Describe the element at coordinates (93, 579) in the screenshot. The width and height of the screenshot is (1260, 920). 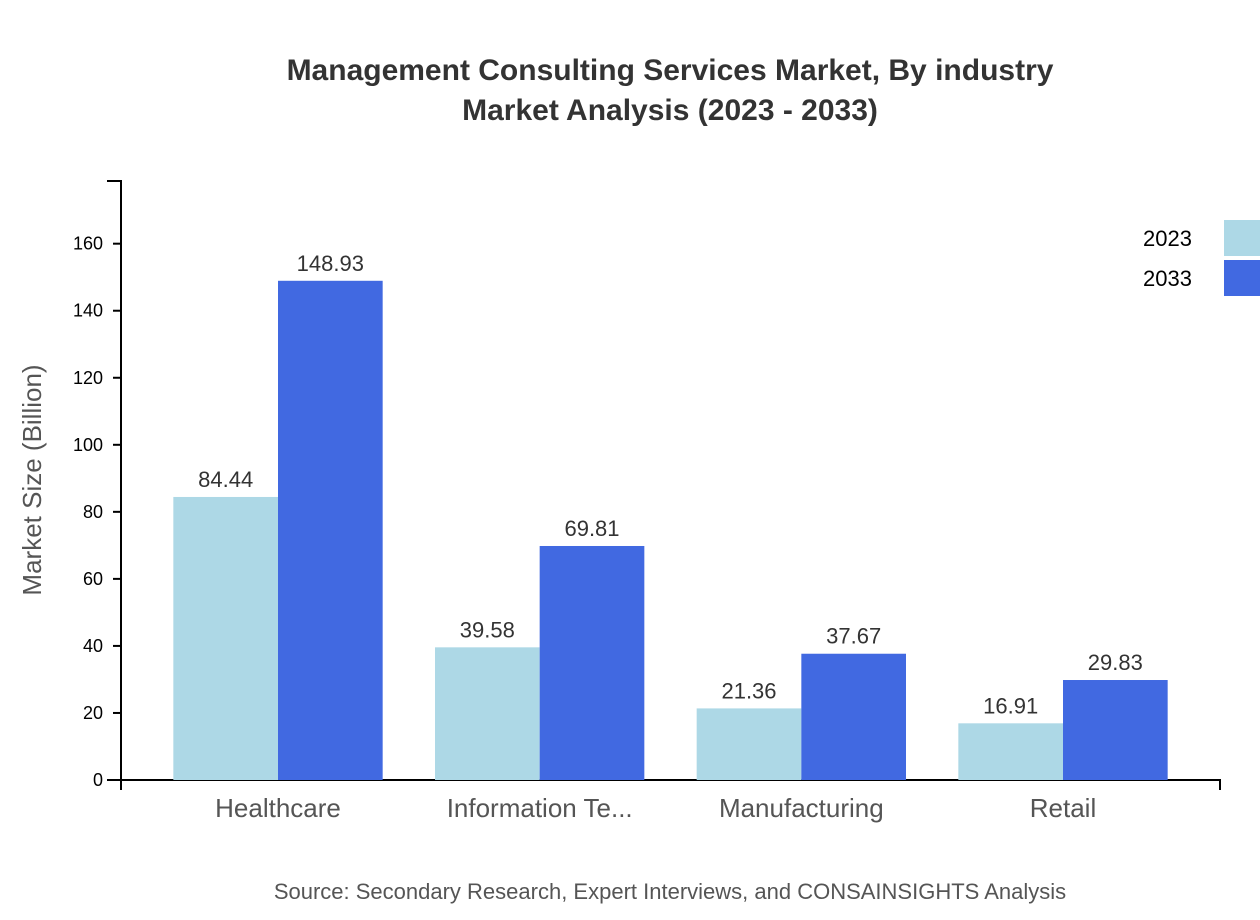
I see `y-tick-label: 60` at that location.